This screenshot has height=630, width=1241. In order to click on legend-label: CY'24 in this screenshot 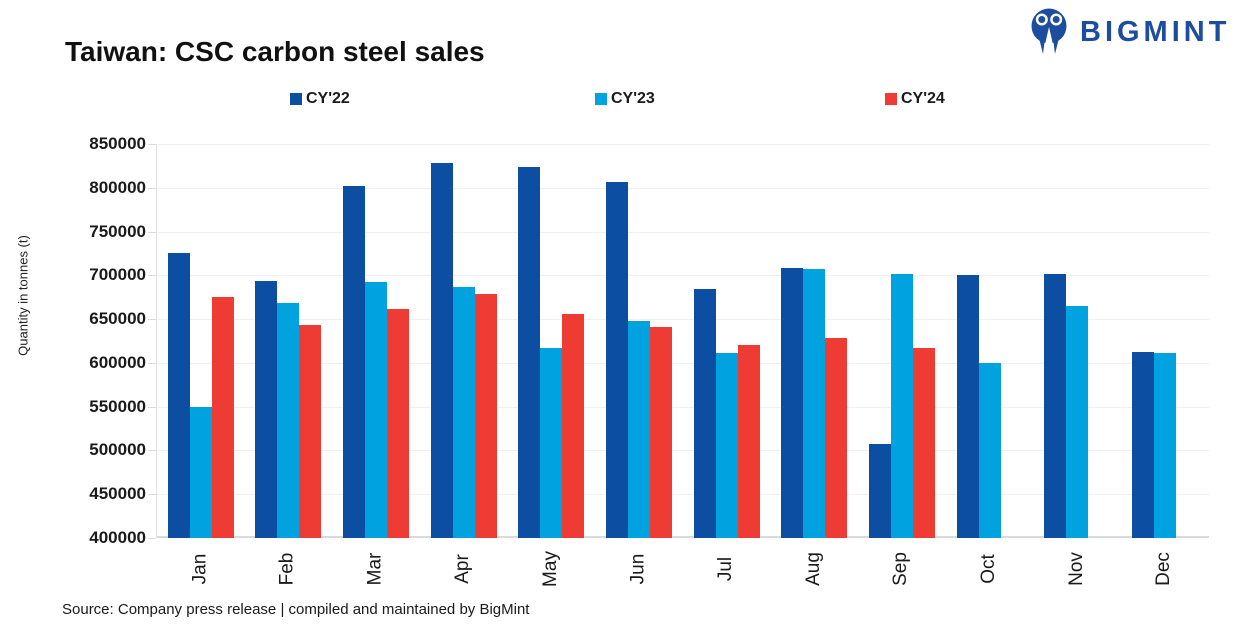, I will do `click(923, 98)`.